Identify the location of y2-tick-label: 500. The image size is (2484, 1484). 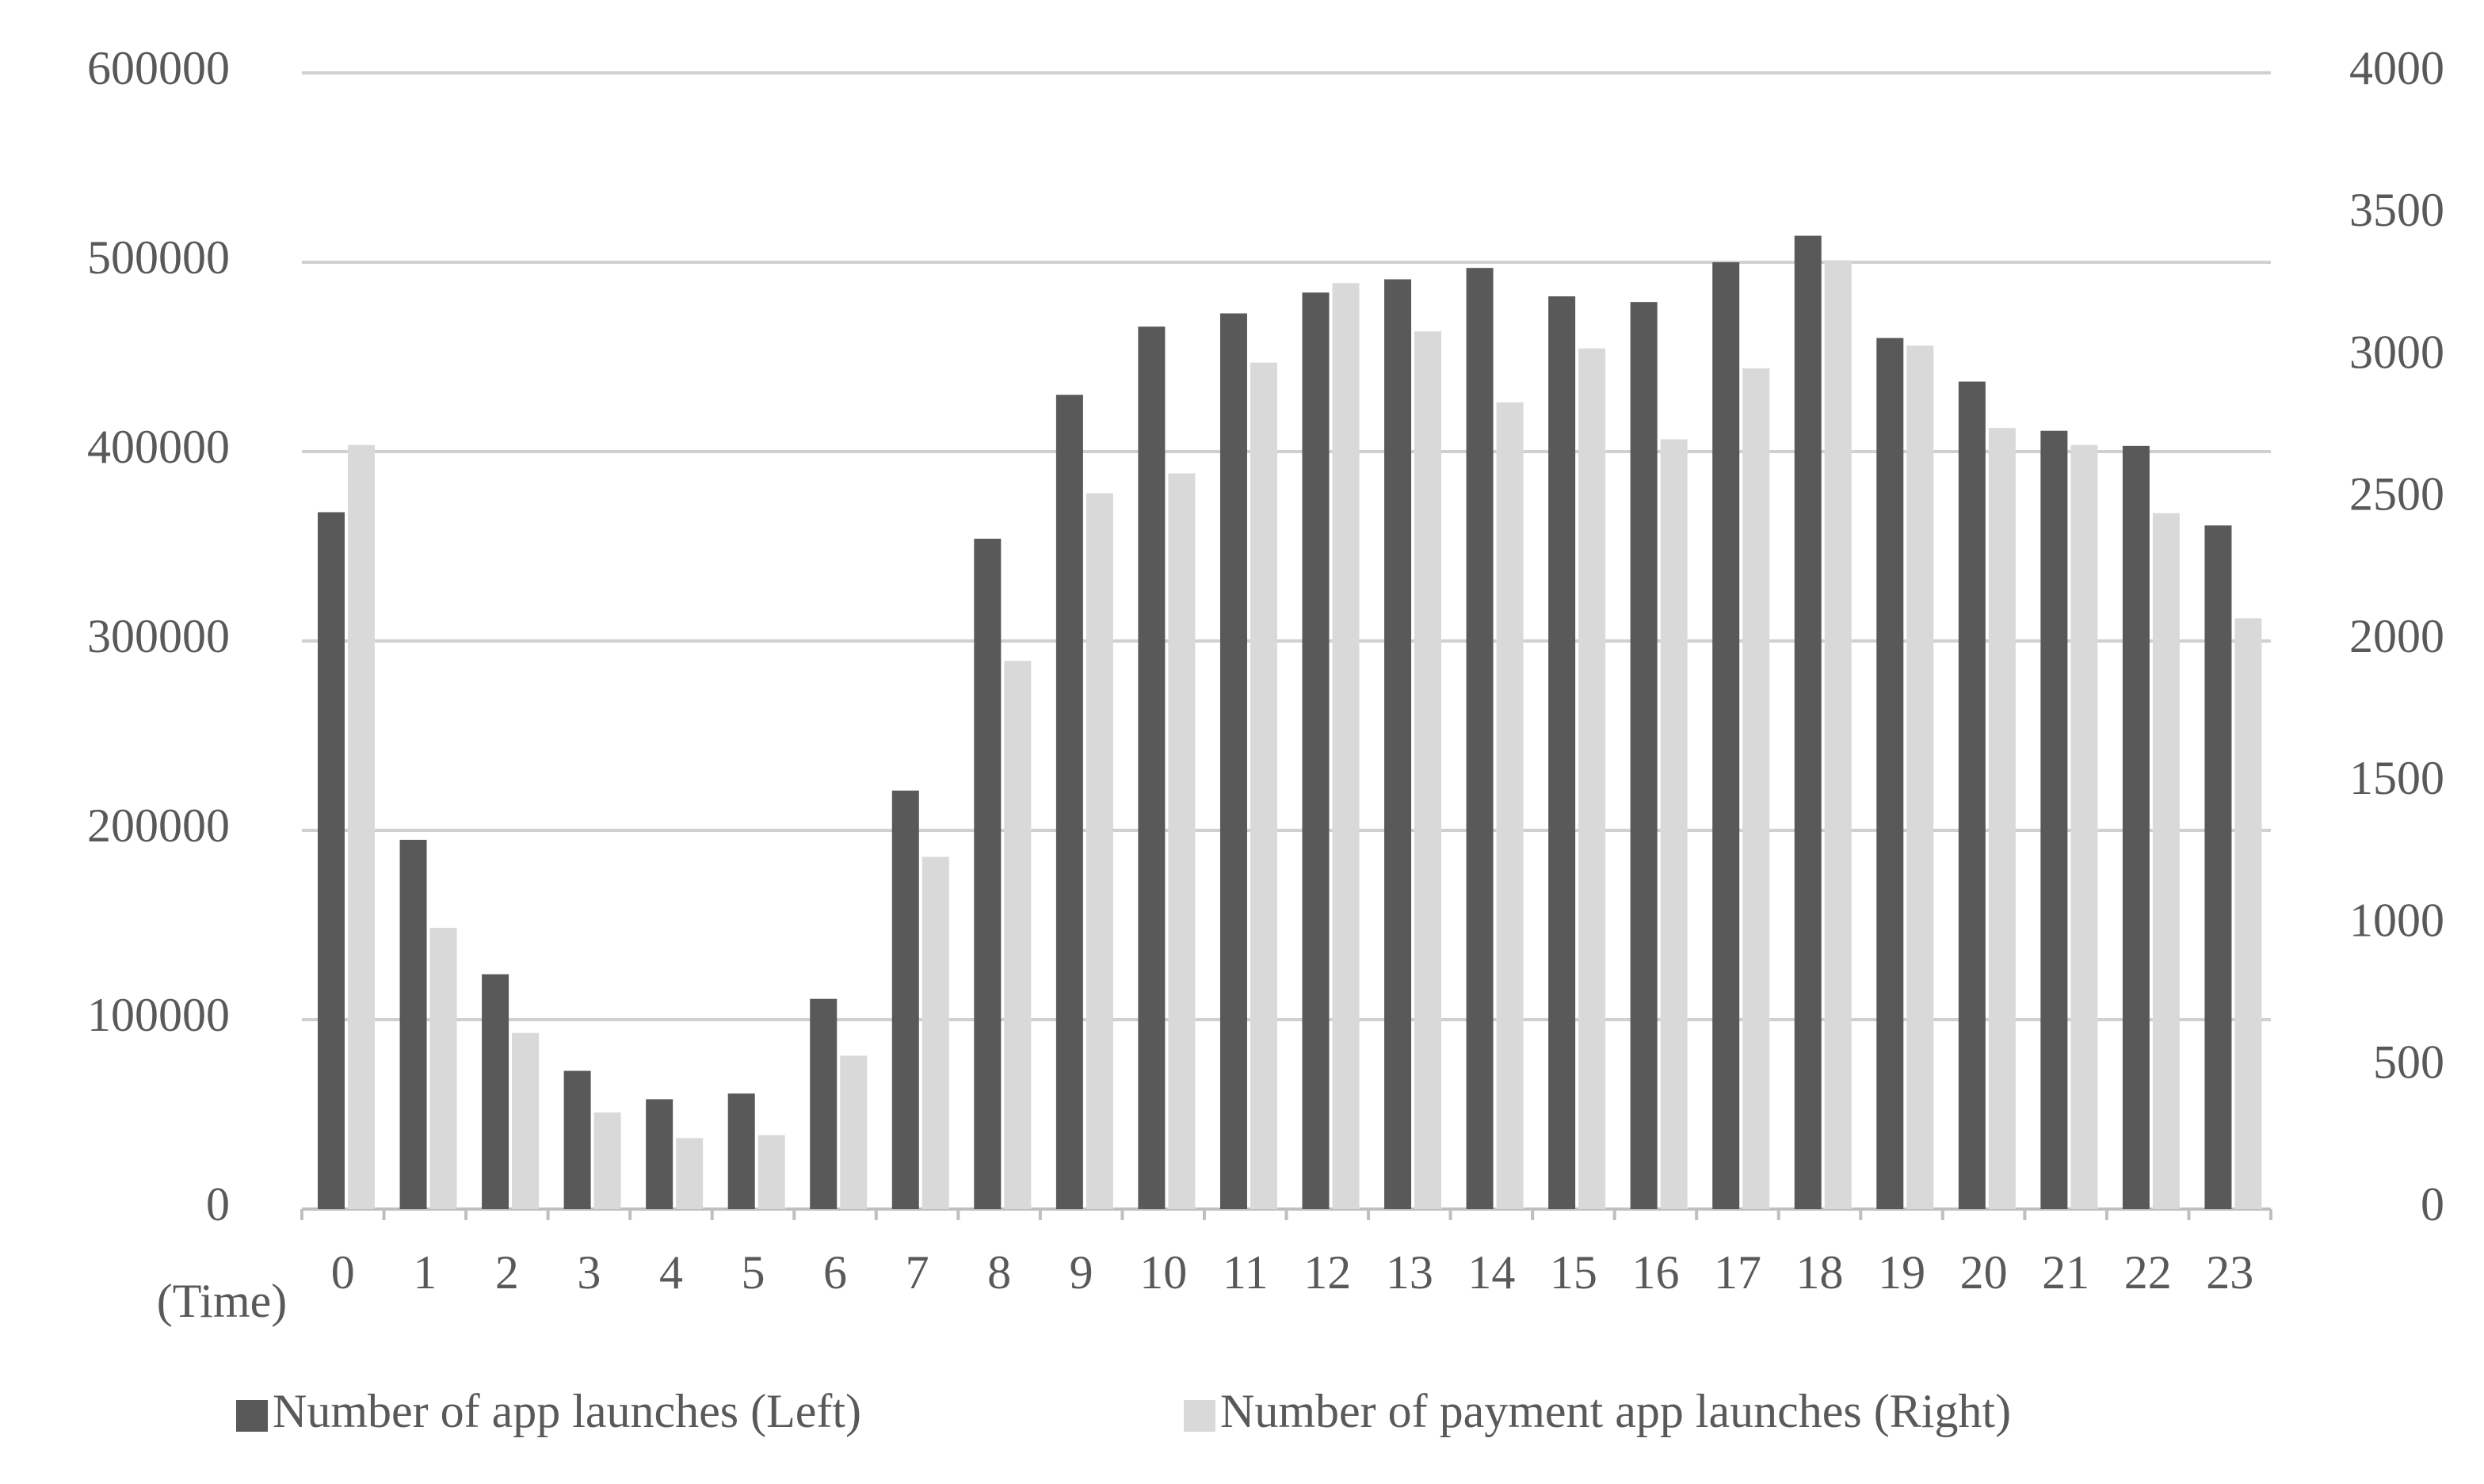
(2408, 1062).